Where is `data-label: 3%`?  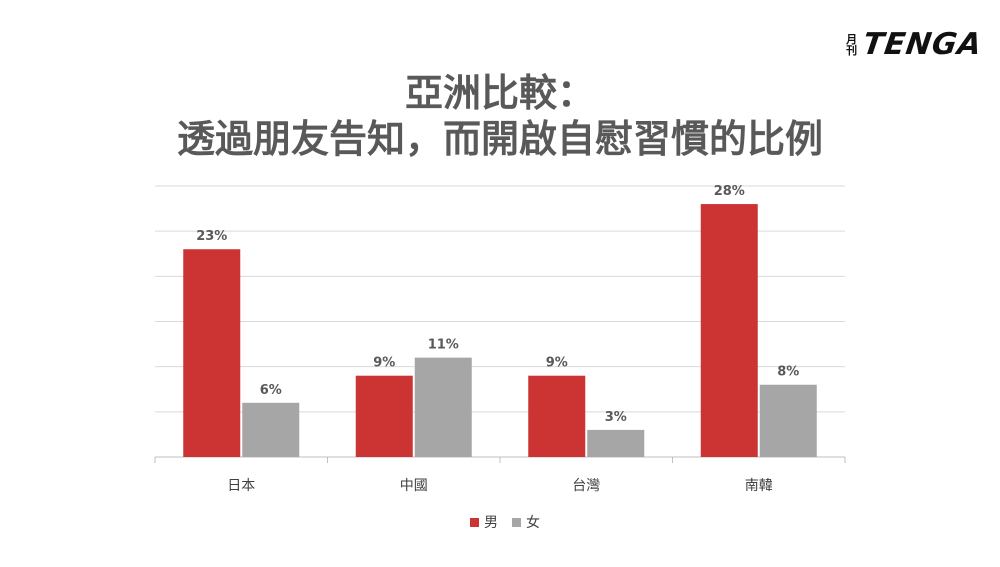
data-label: 3% is located at coordinates (616, 417).